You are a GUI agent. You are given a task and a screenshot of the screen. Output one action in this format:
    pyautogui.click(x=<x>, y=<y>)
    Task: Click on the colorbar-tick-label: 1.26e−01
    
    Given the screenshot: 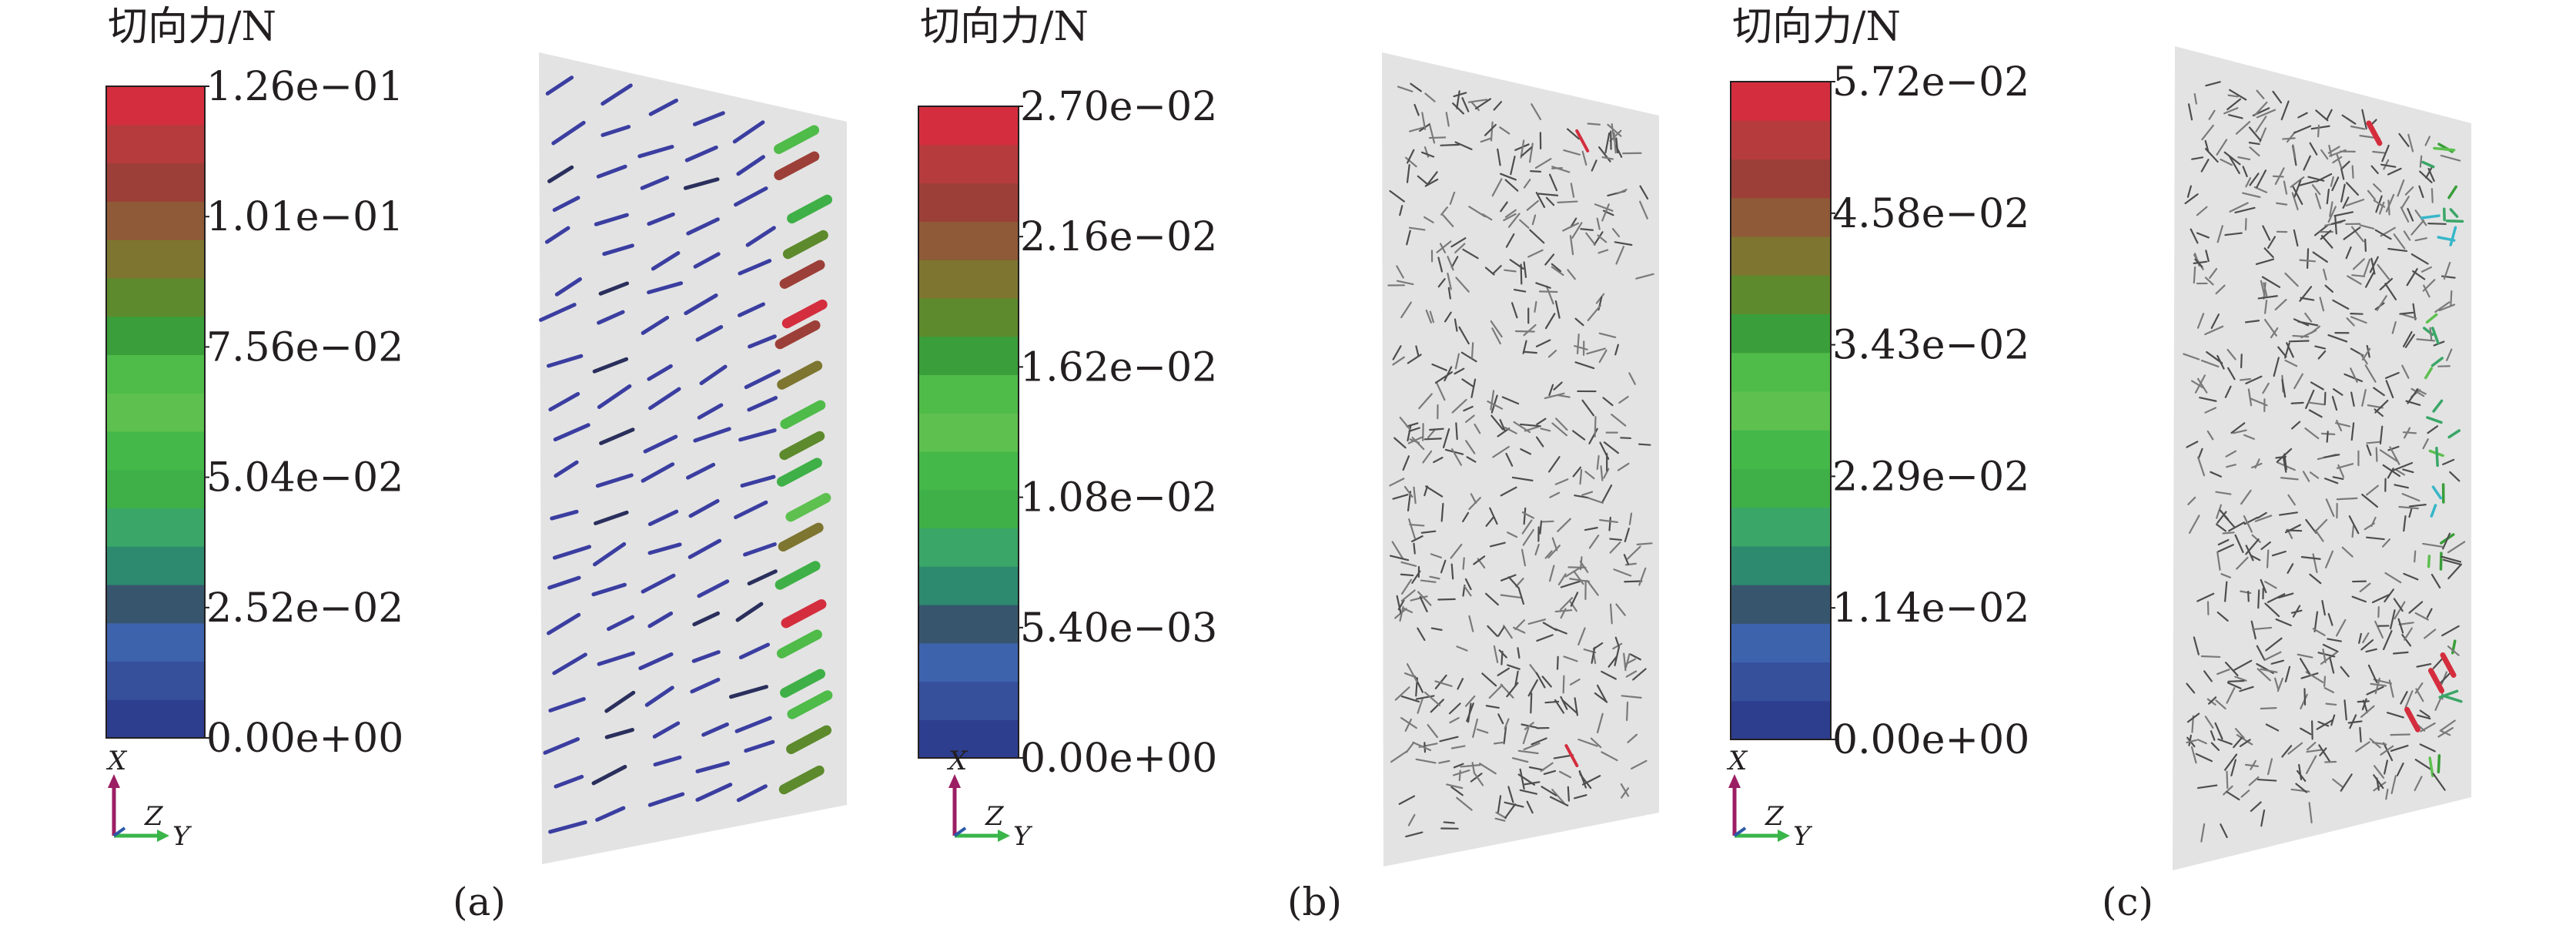 What is the action you would take?
    pyautogui.click(x=305, y=87)
    